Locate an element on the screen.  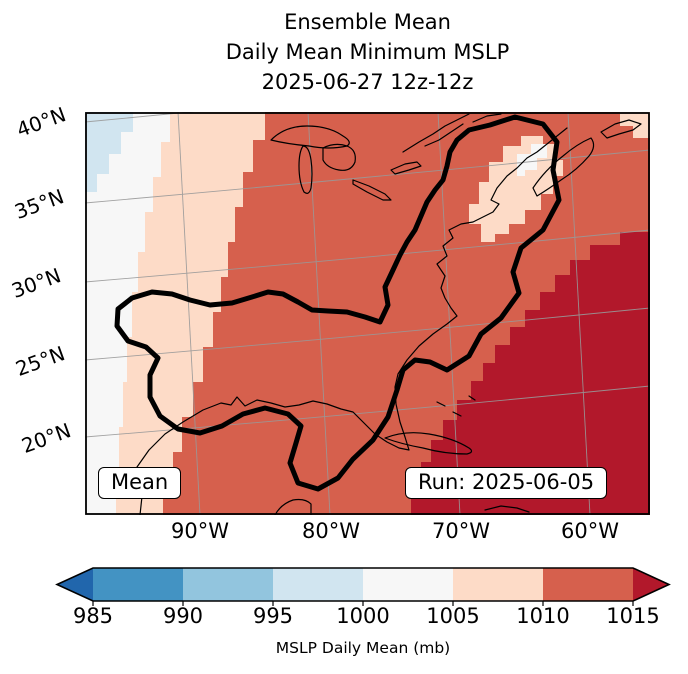
cb-tick-995: 995 is located at coordinates (273, 616).